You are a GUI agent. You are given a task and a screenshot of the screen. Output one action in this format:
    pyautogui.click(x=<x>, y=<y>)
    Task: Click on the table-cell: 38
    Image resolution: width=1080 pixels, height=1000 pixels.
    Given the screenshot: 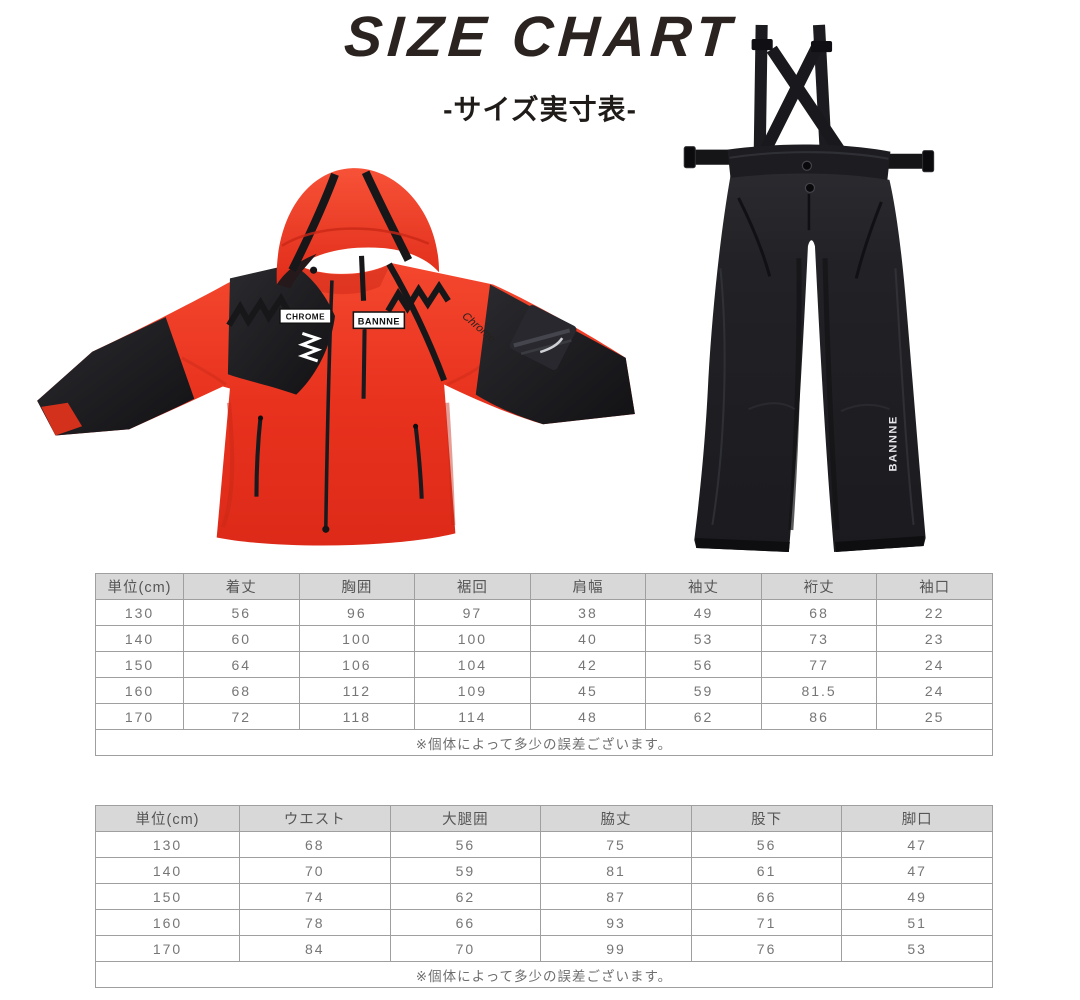 What is the action you would take?
    pyautogui.click(x=588, y=612)
    